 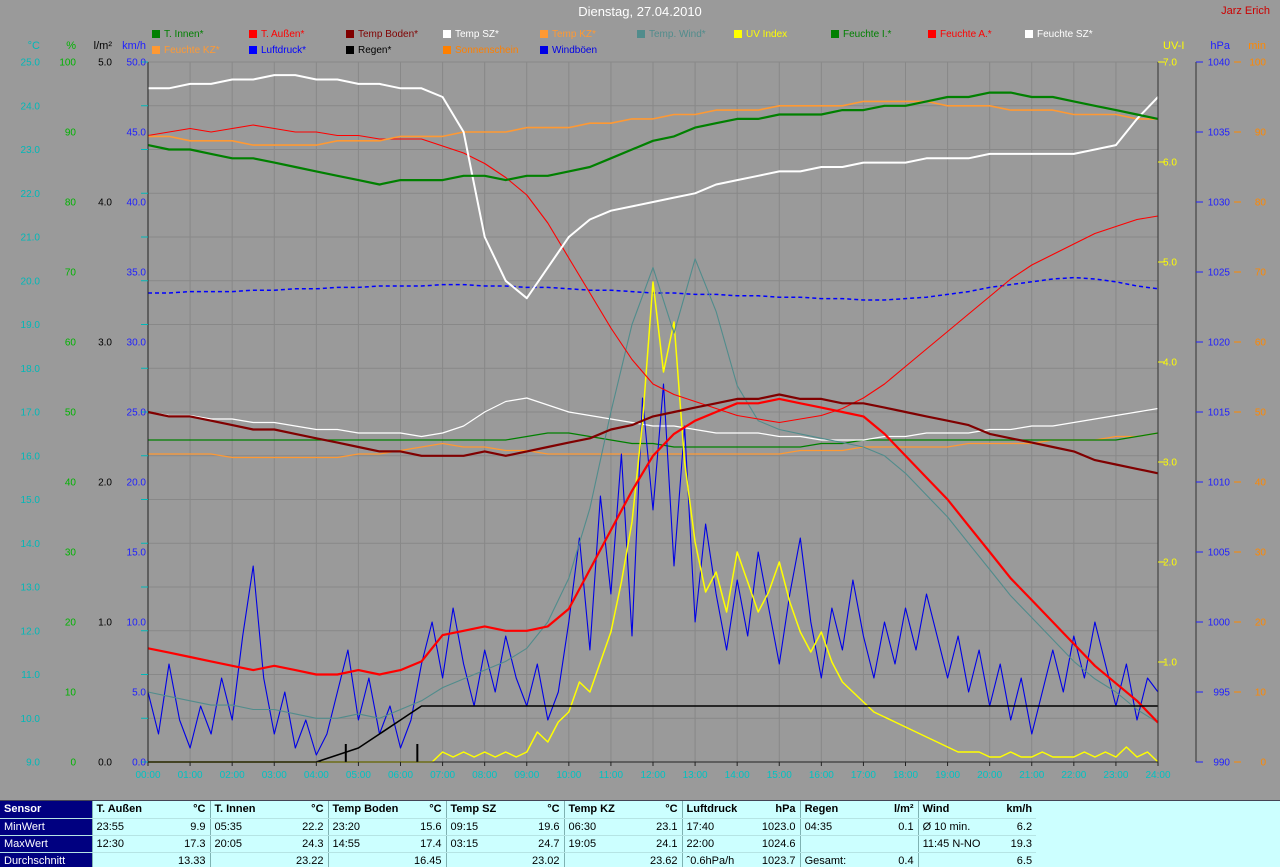 I want to click on axis-label: 4.0, so click(x=1170, y=363).